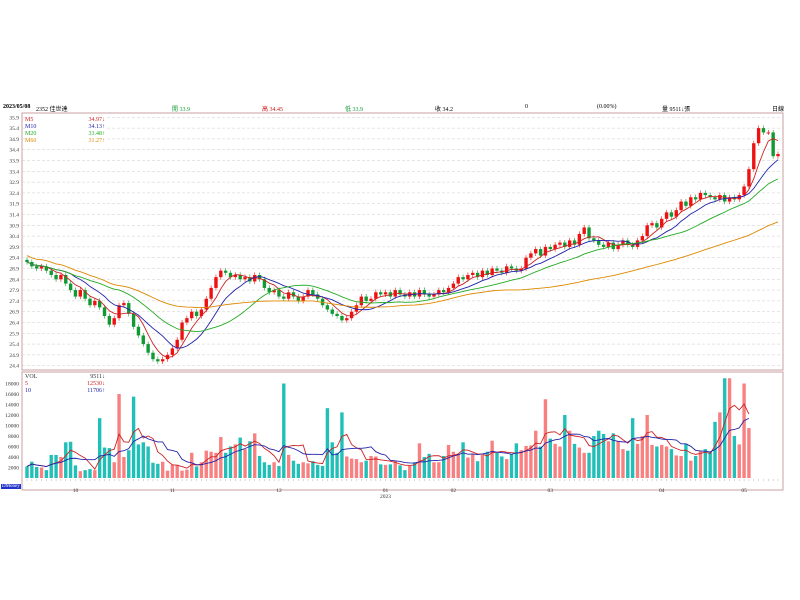 This screenshot has height=600, width=800. Describe the element at coordinates (14, 334) in the screenshot. I see `y-tick-label: 25.9` at that location.